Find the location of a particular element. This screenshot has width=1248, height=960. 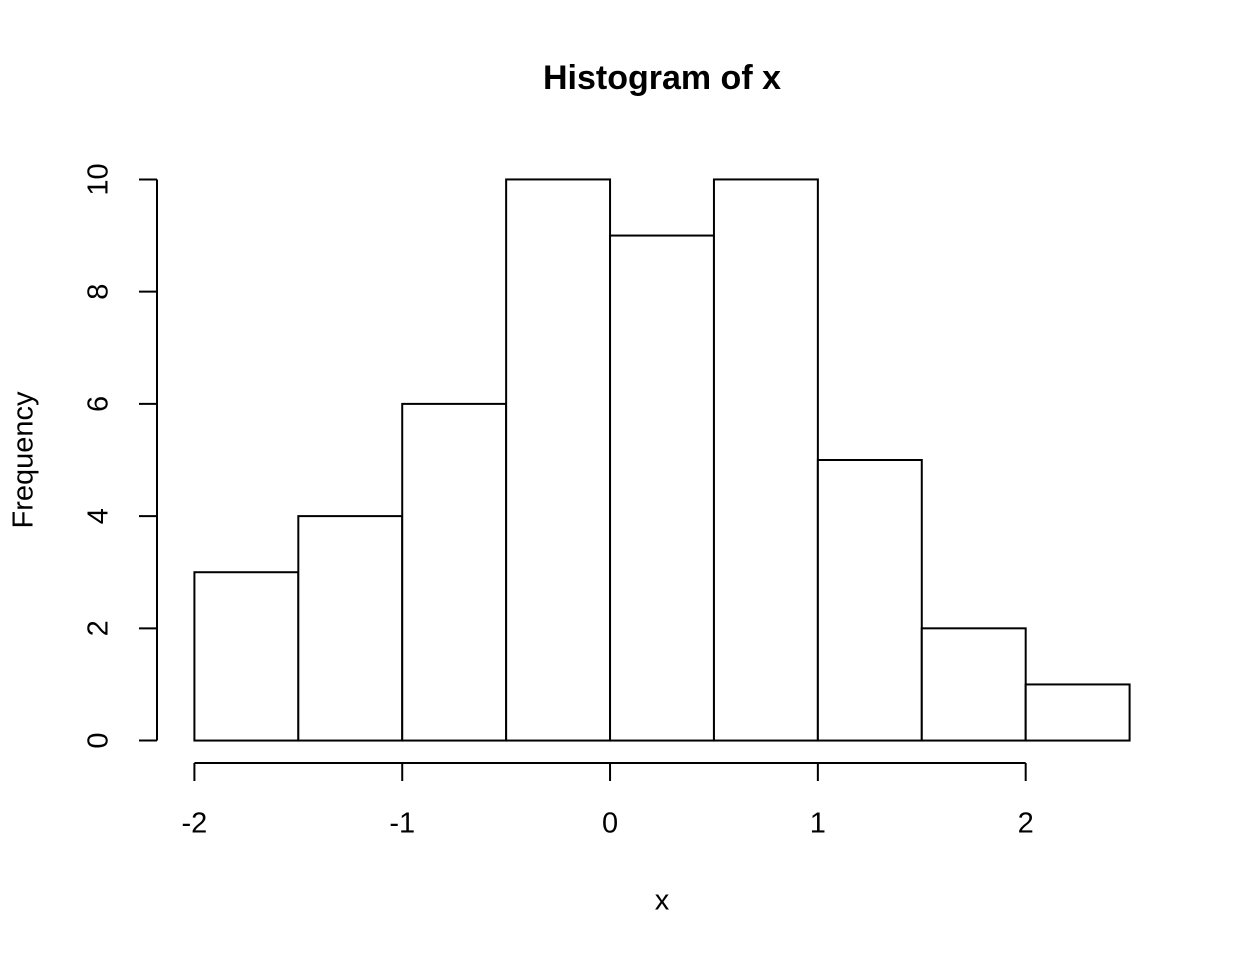

y-tick-label: 0 is located at coordinates (99, 740).